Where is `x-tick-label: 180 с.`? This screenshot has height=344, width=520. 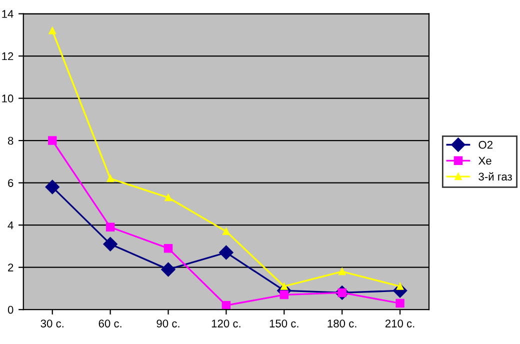
x-tick-label: 180 с. is located at coordinates (342, 324).